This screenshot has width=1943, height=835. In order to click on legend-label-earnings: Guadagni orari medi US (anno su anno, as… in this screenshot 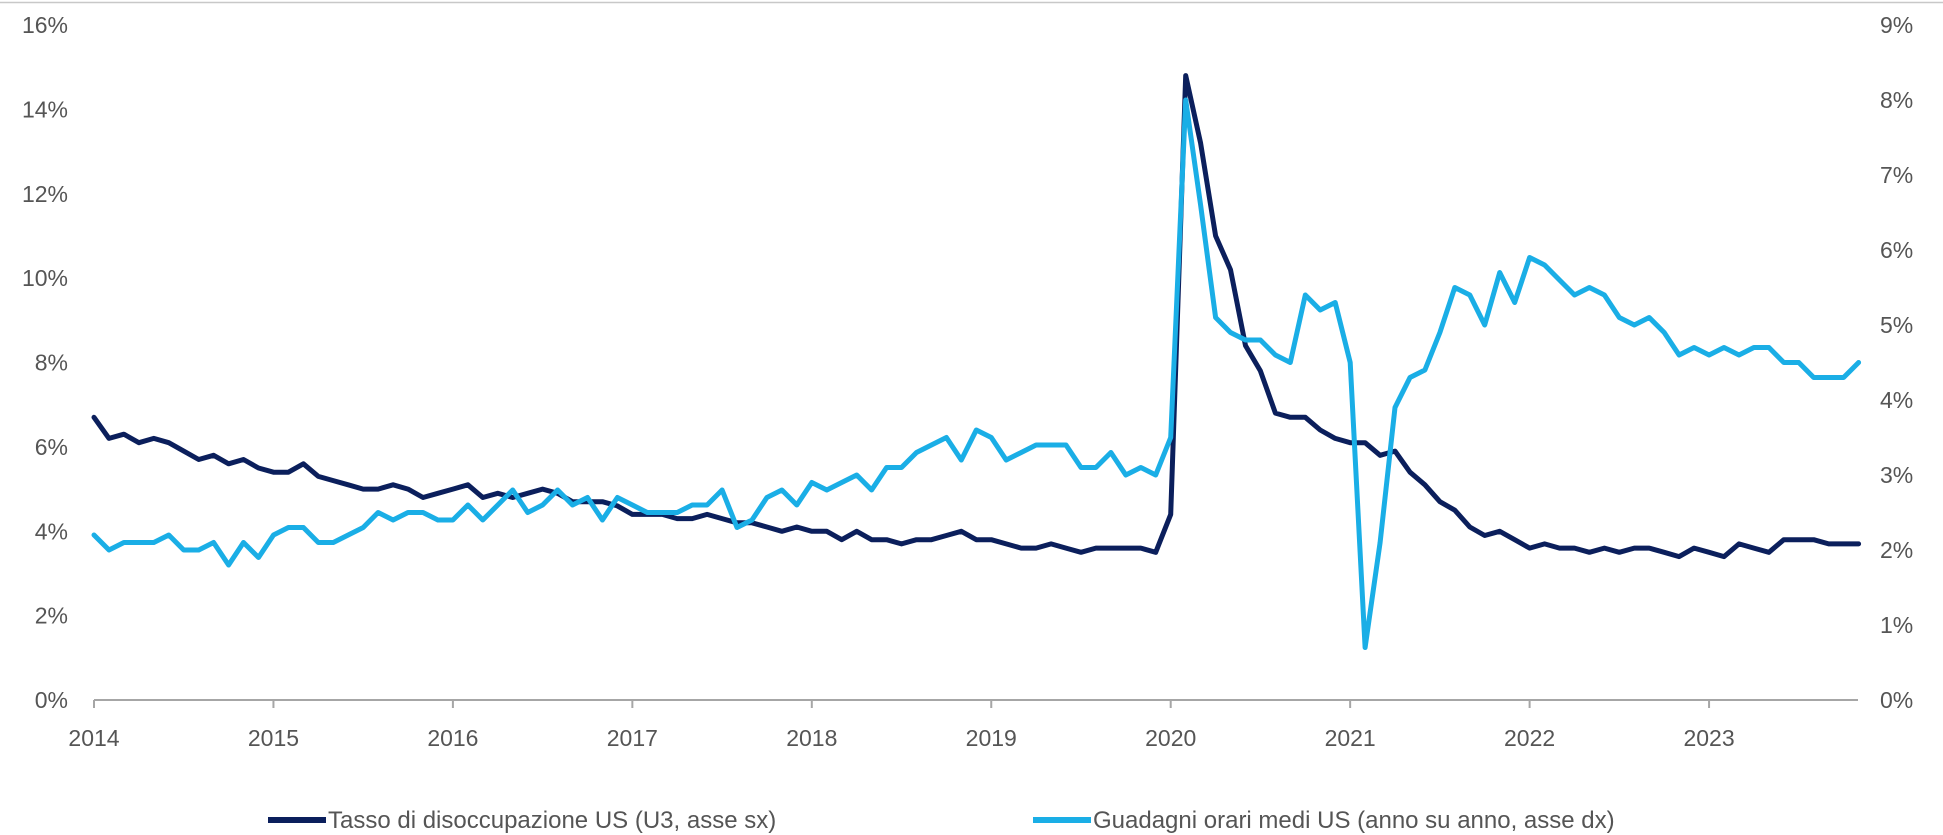, I will do `click(1354, 820)`.